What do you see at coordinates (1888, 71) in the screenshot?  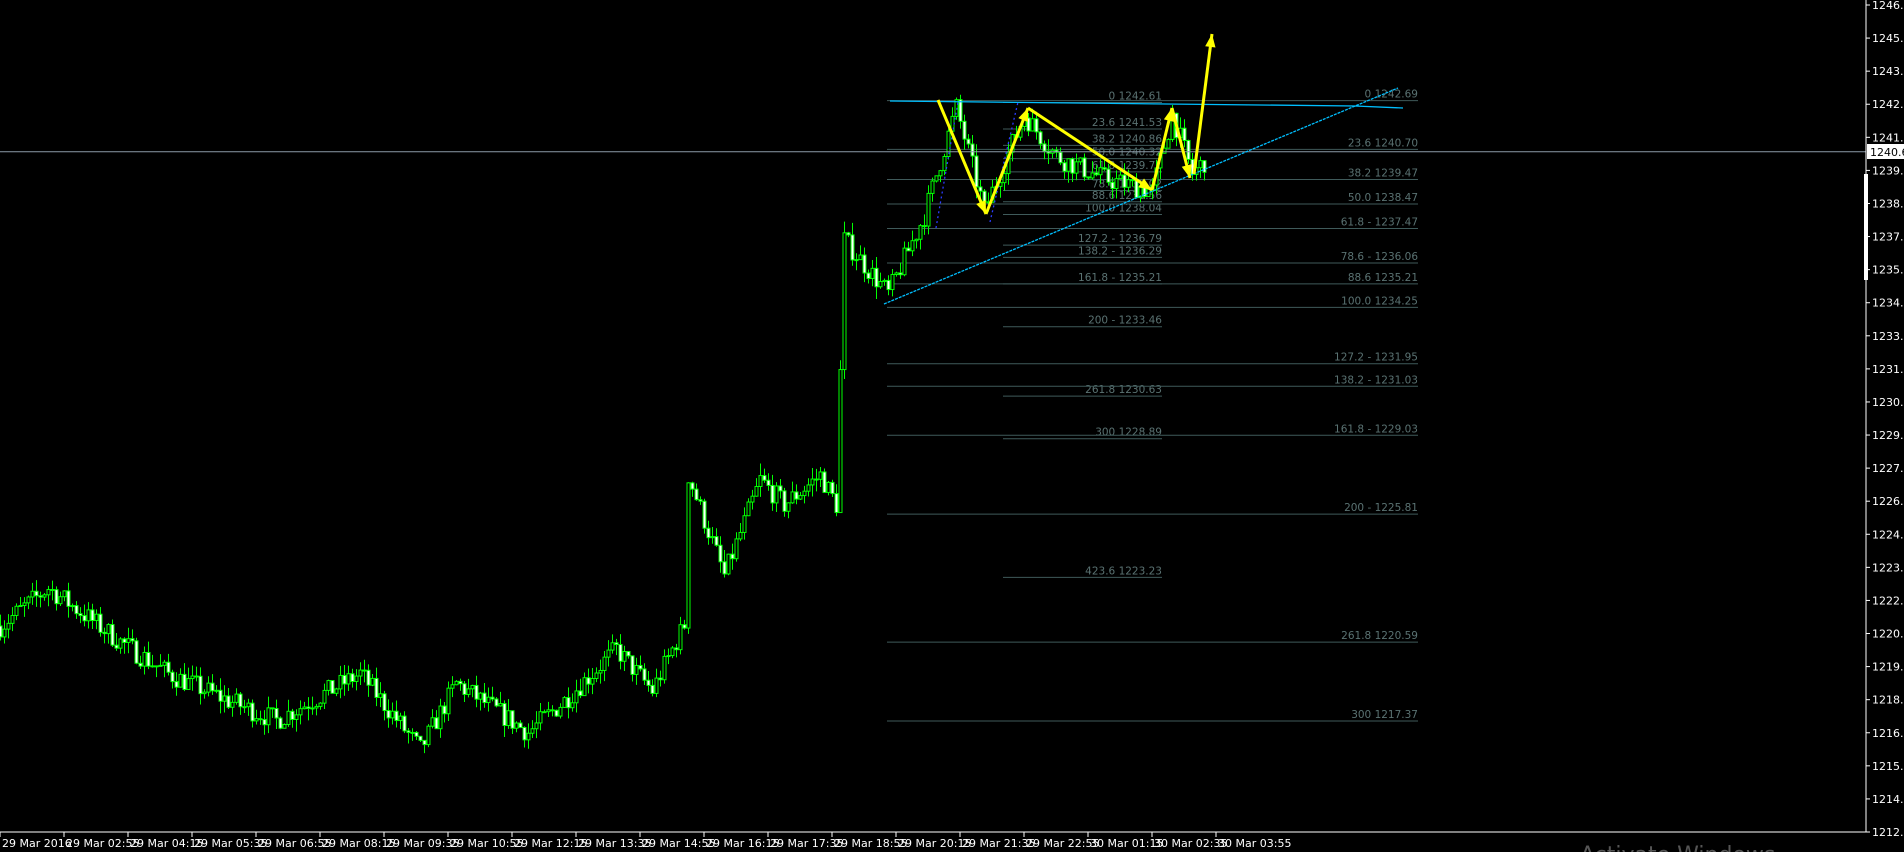 I see `price-tick-label: 1243.89` at bounding box center [1888, 71].